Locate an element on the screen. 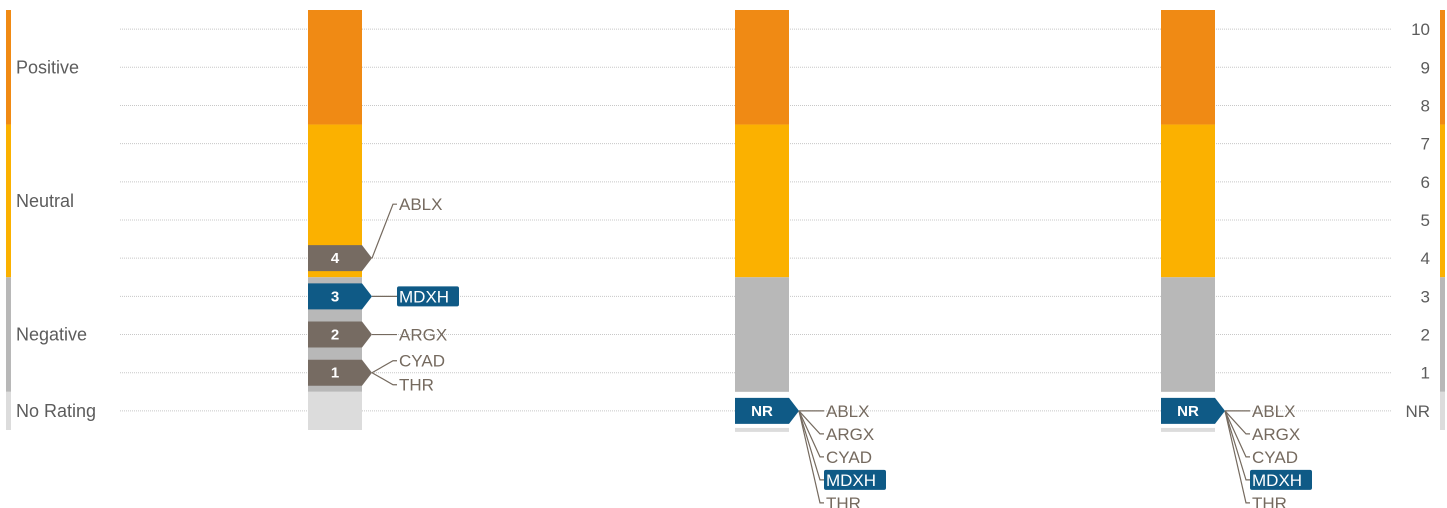 The image size is (1447, 508). ticker-1-CYAD: CYAD is located at coordinates (422, 361).